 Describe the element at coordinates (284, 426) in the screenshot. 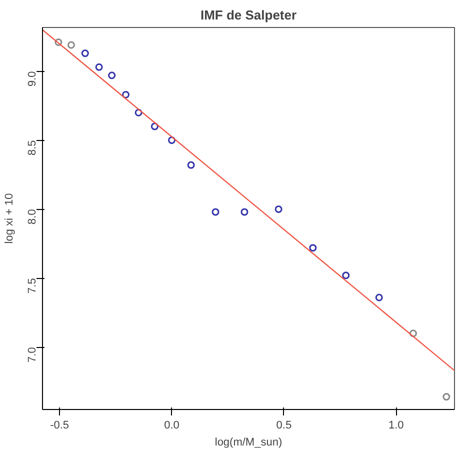

I see `x-tick-label: 0.5` at that location.